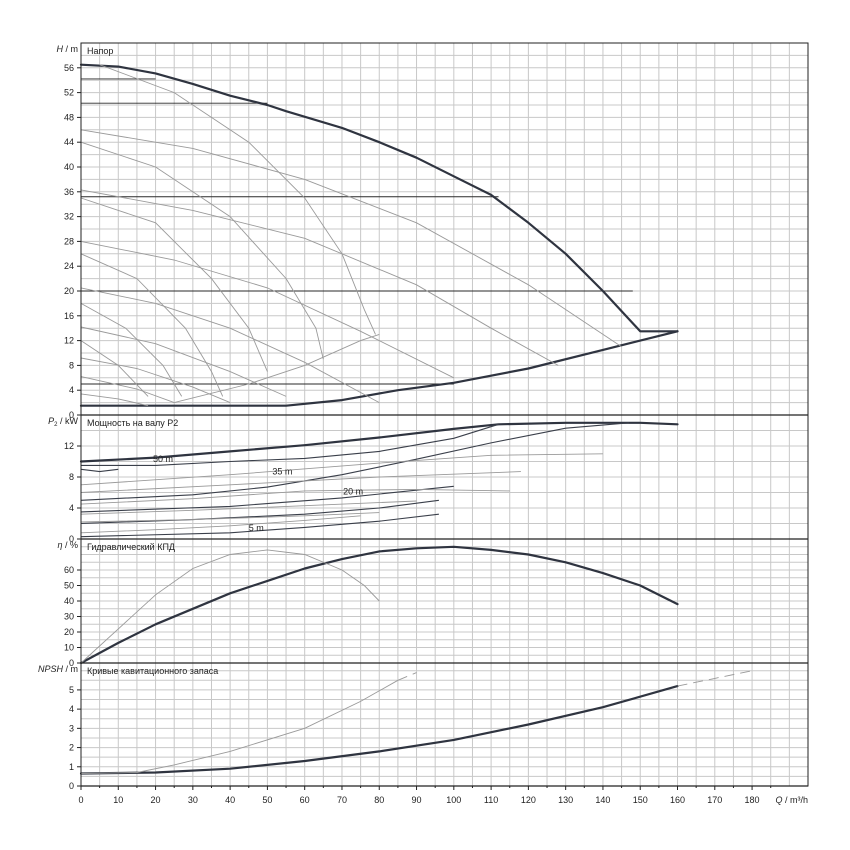 The image size is (850, 850). What do you see at coordinates (256, 528) in the screenshot?
I see `power-curve-annotation: 5 m` at bounding box center [256, 528].